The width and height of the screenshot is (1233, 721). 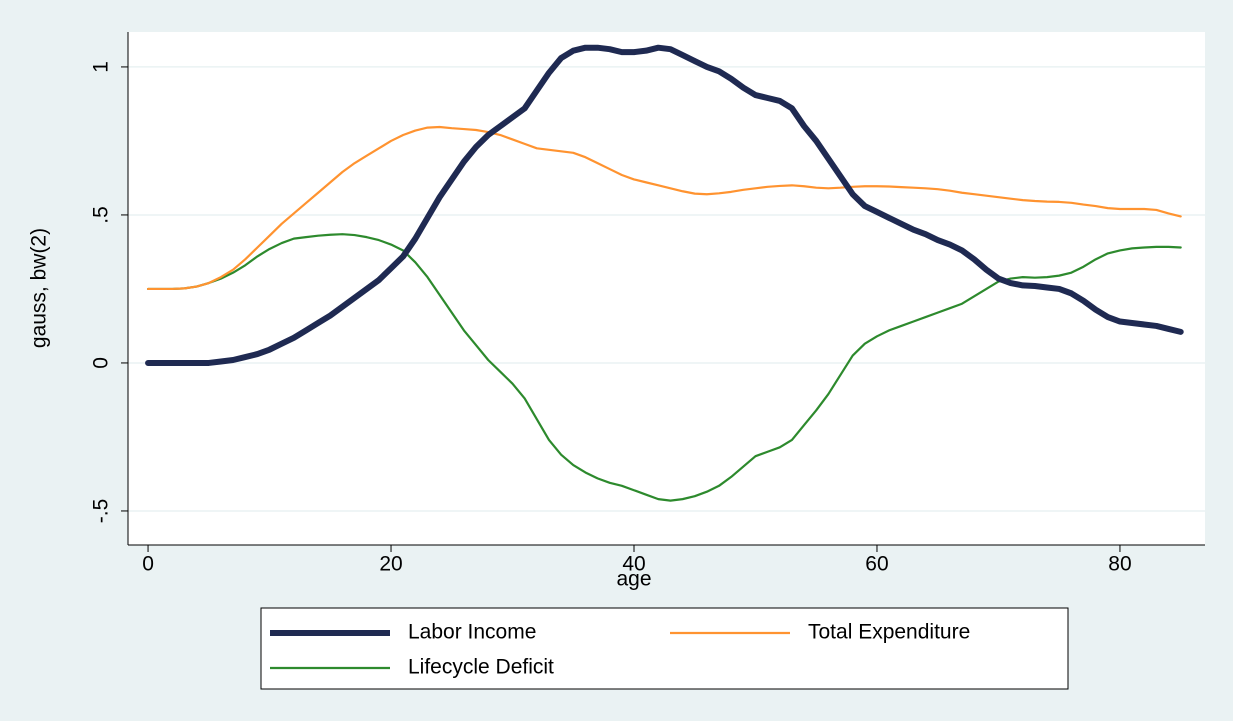 I want to click on legend-label: Lifecycle Deficit, so click(x=481, y=667).